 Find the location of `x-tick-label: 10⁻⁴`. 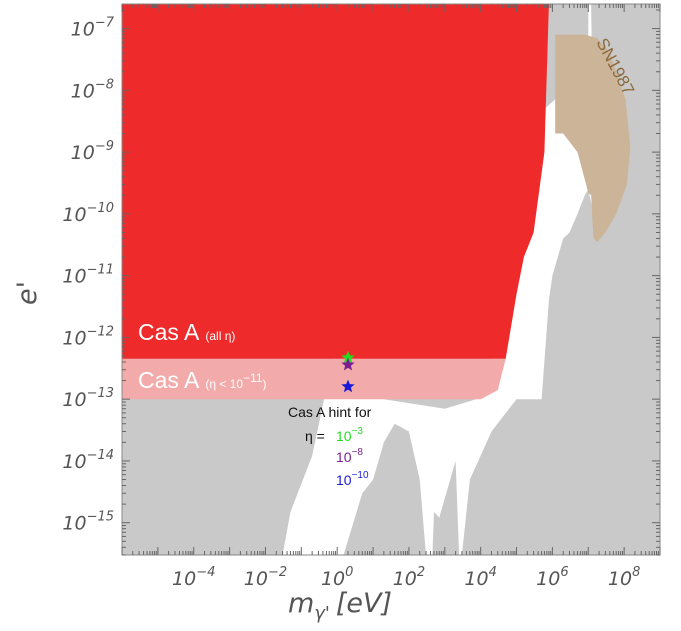

x-tick-label: 10⁻⁴ is located at coordinates (193, 577).